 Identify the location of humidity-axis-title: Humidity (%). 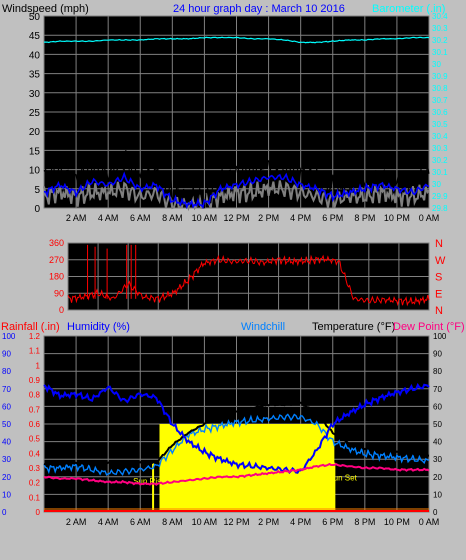
(98, 327).